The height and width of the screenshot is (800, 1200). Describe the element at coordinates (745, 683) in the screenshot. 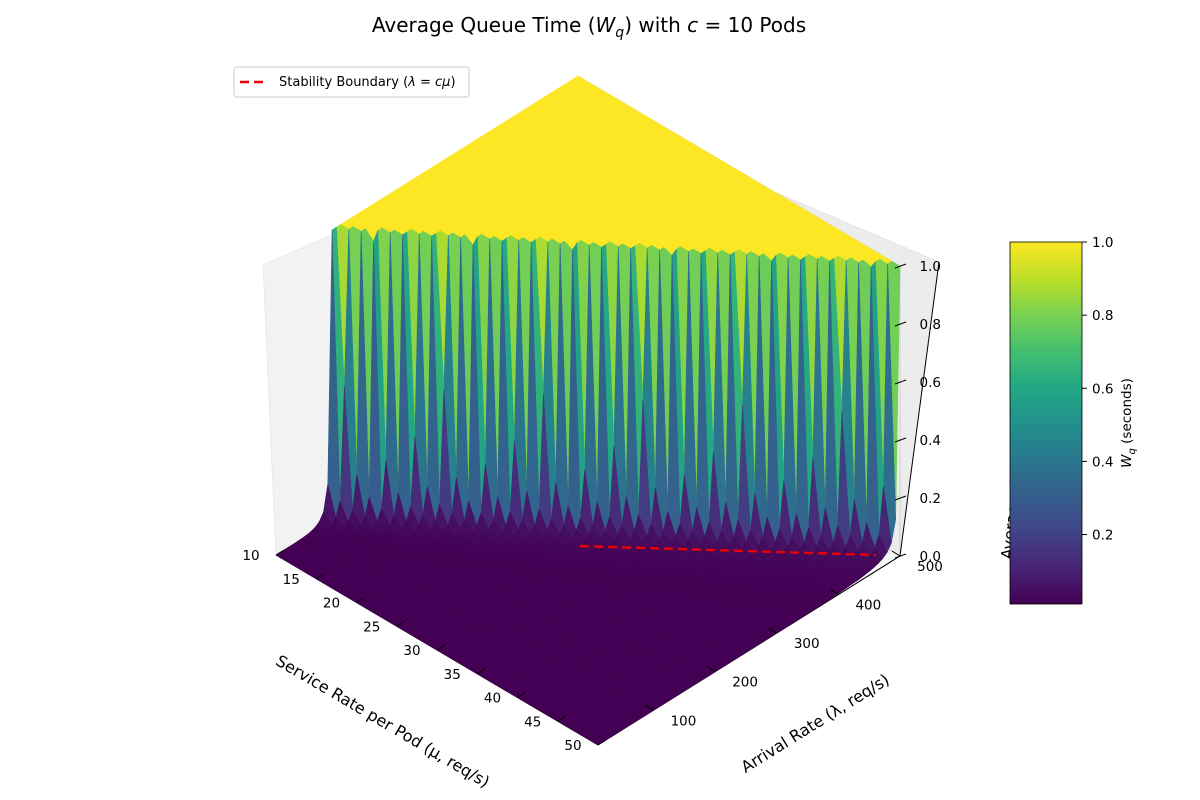

I see `y-tick-label: 200` at that location.